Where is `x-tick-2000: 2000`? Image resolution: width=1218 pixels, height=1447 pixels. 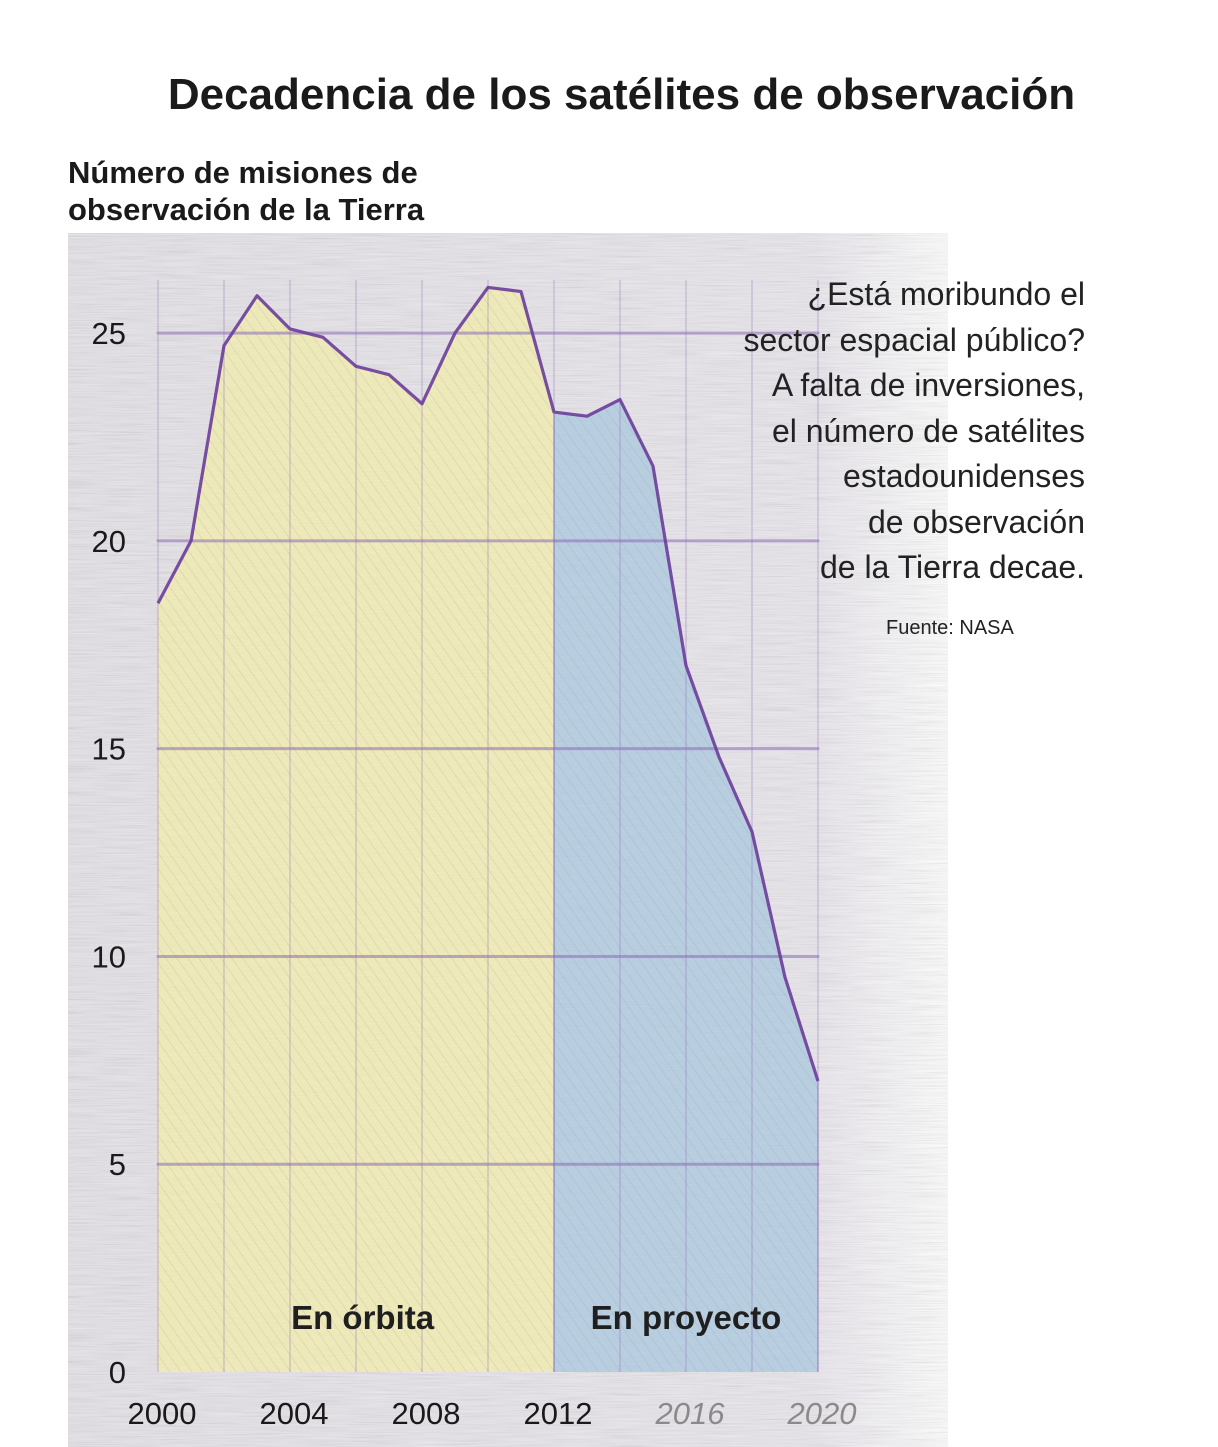 x-tick-2000: 2000 is located at coordinates (162, 1413).